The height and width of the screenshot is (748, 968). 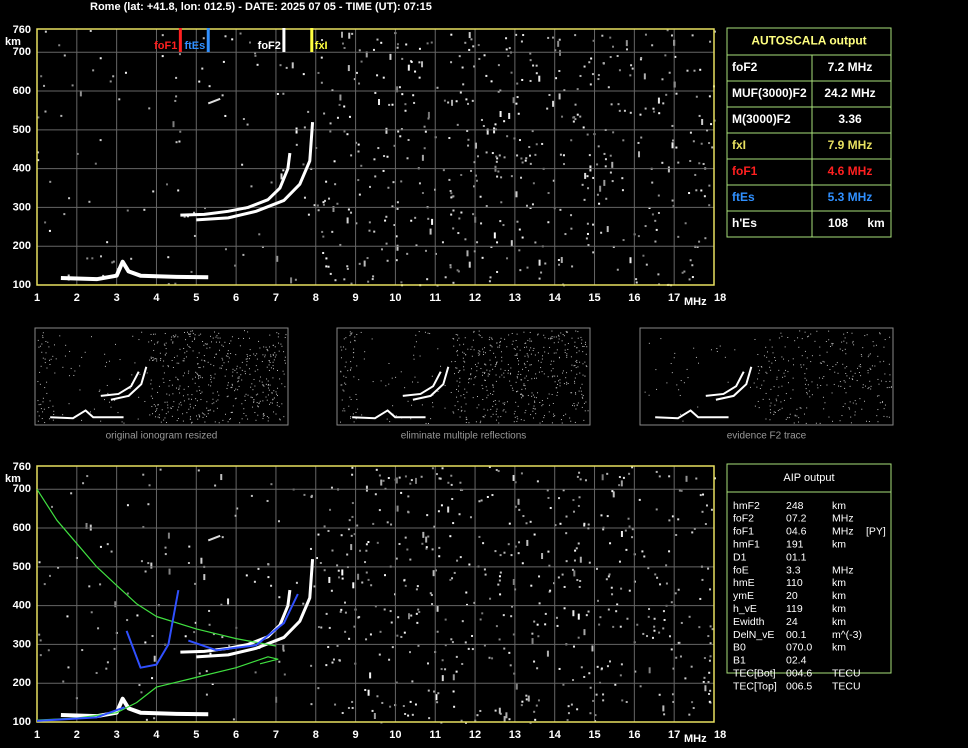 What do you see at coordinates (809, 568) in the screenshot?
I see `aip-box` at bounding box center [809, 568].